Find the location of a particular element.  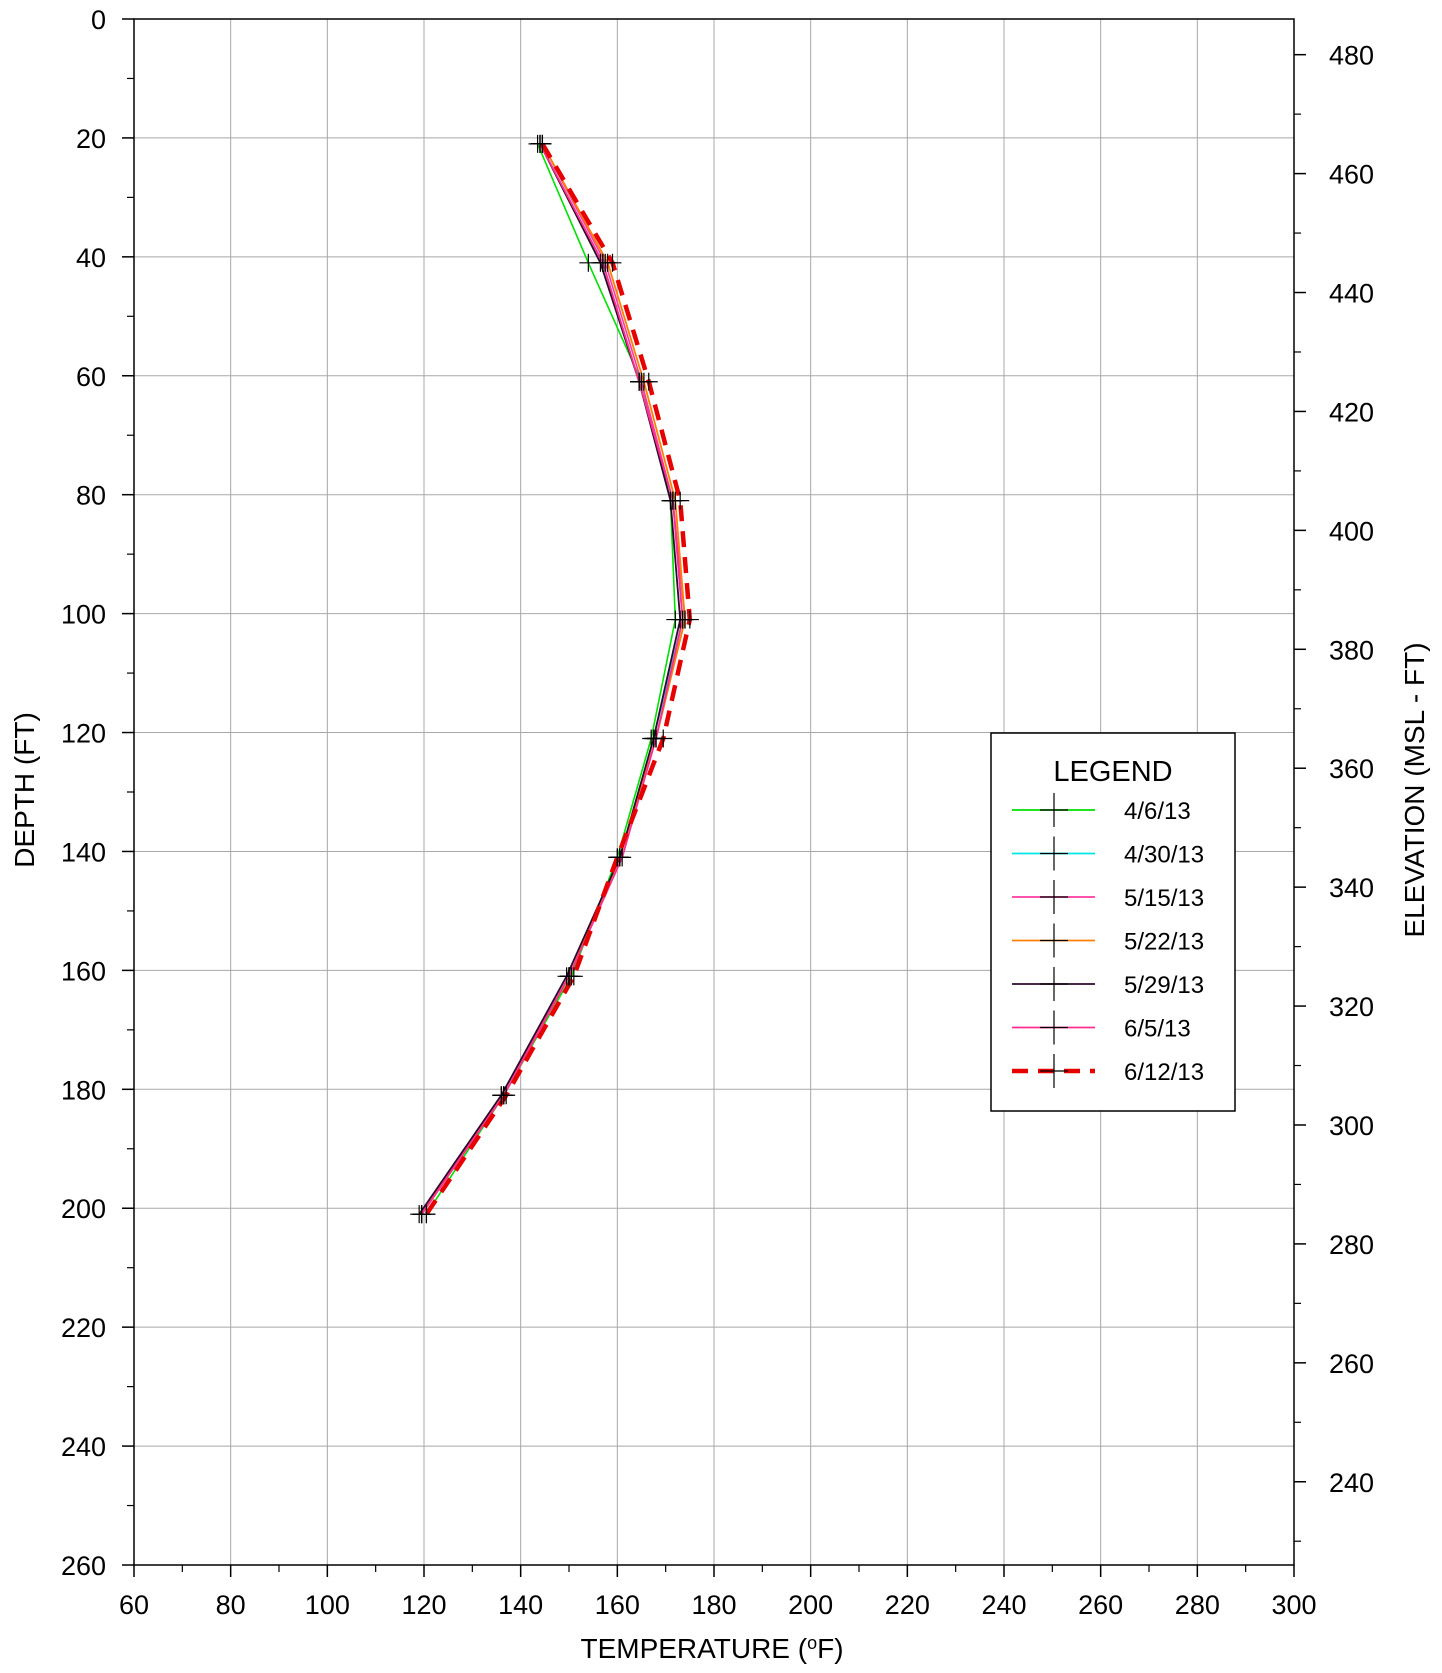

y2-tick-label: 340 is located at coordinates (1351, 888).